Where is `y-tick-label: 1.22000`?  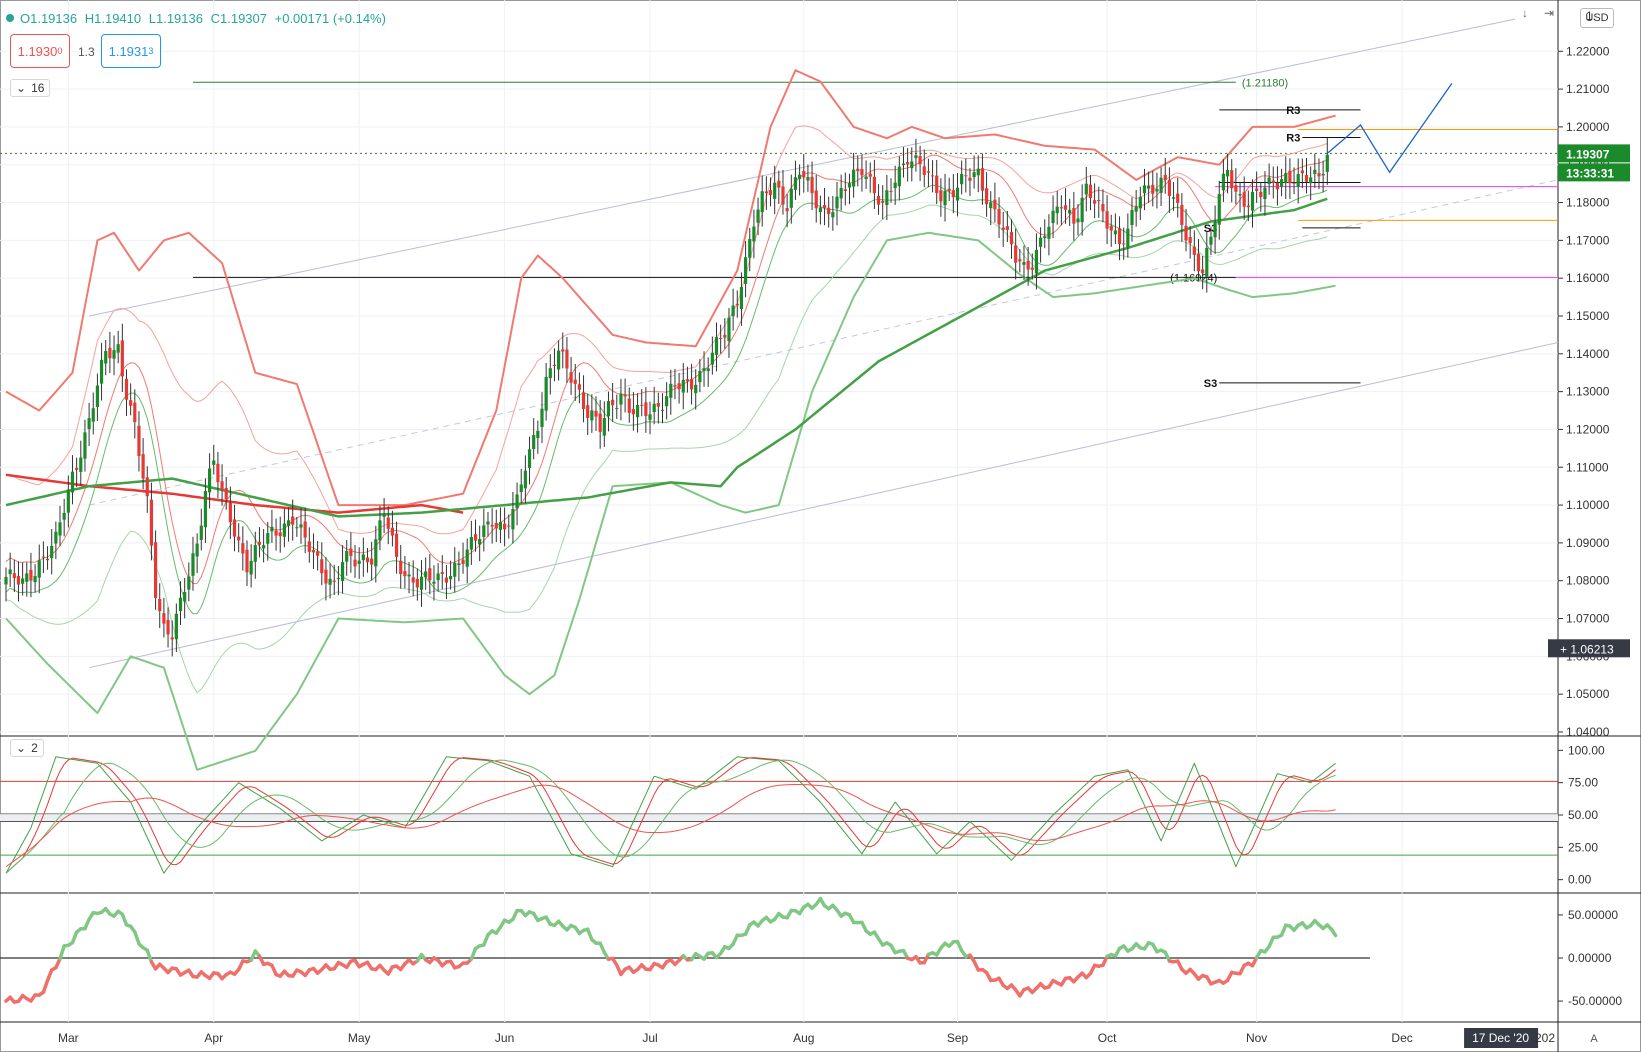
y-tick-label: 1.22000 is located at coordinates (1588, 51).